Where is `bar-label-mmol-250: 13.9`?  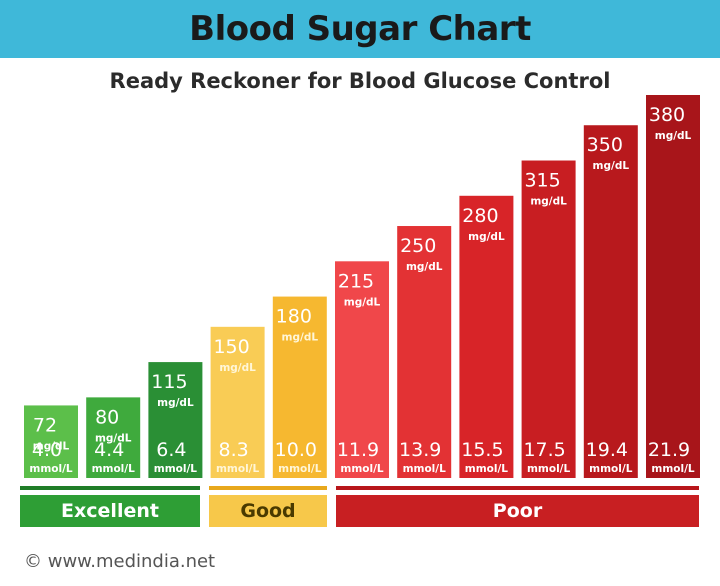 bar-label-mmol-250: 13.9 is located at coordinates (420, 450).